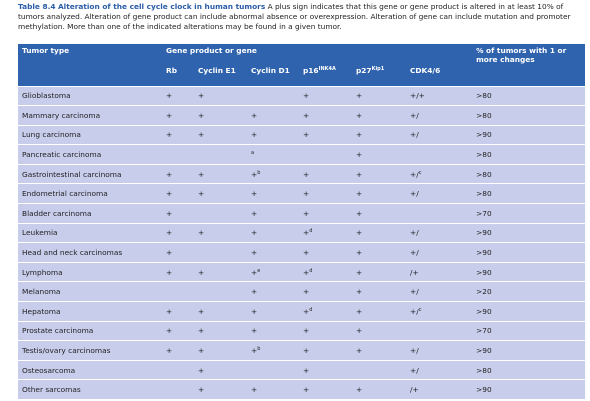  Describe the element at coordinates (90, 252) in the screenshot. I see `tumor-type: Head and neck carcinomas` at that location.